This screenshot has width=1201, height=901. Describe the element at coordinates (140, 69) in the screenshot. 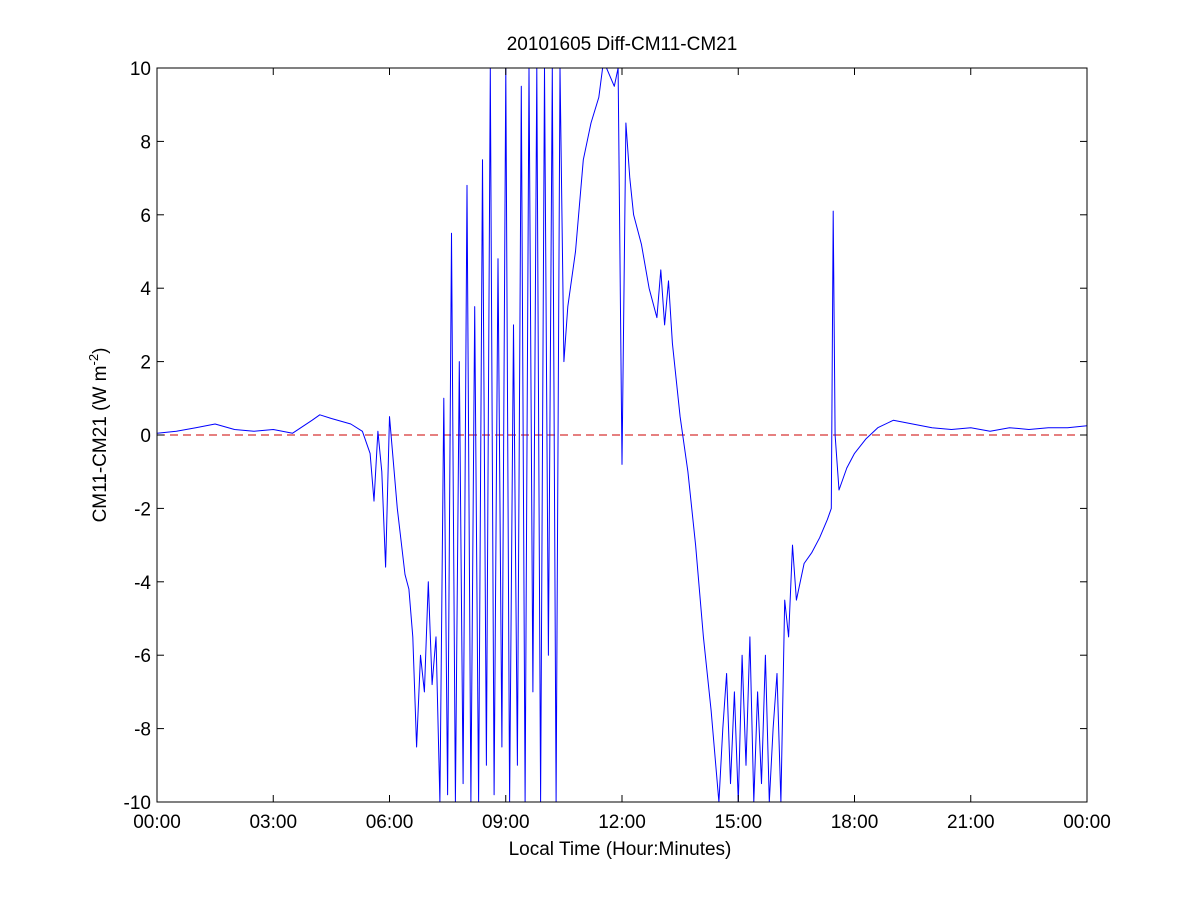

I see `y-tick-label: 10` at that location.